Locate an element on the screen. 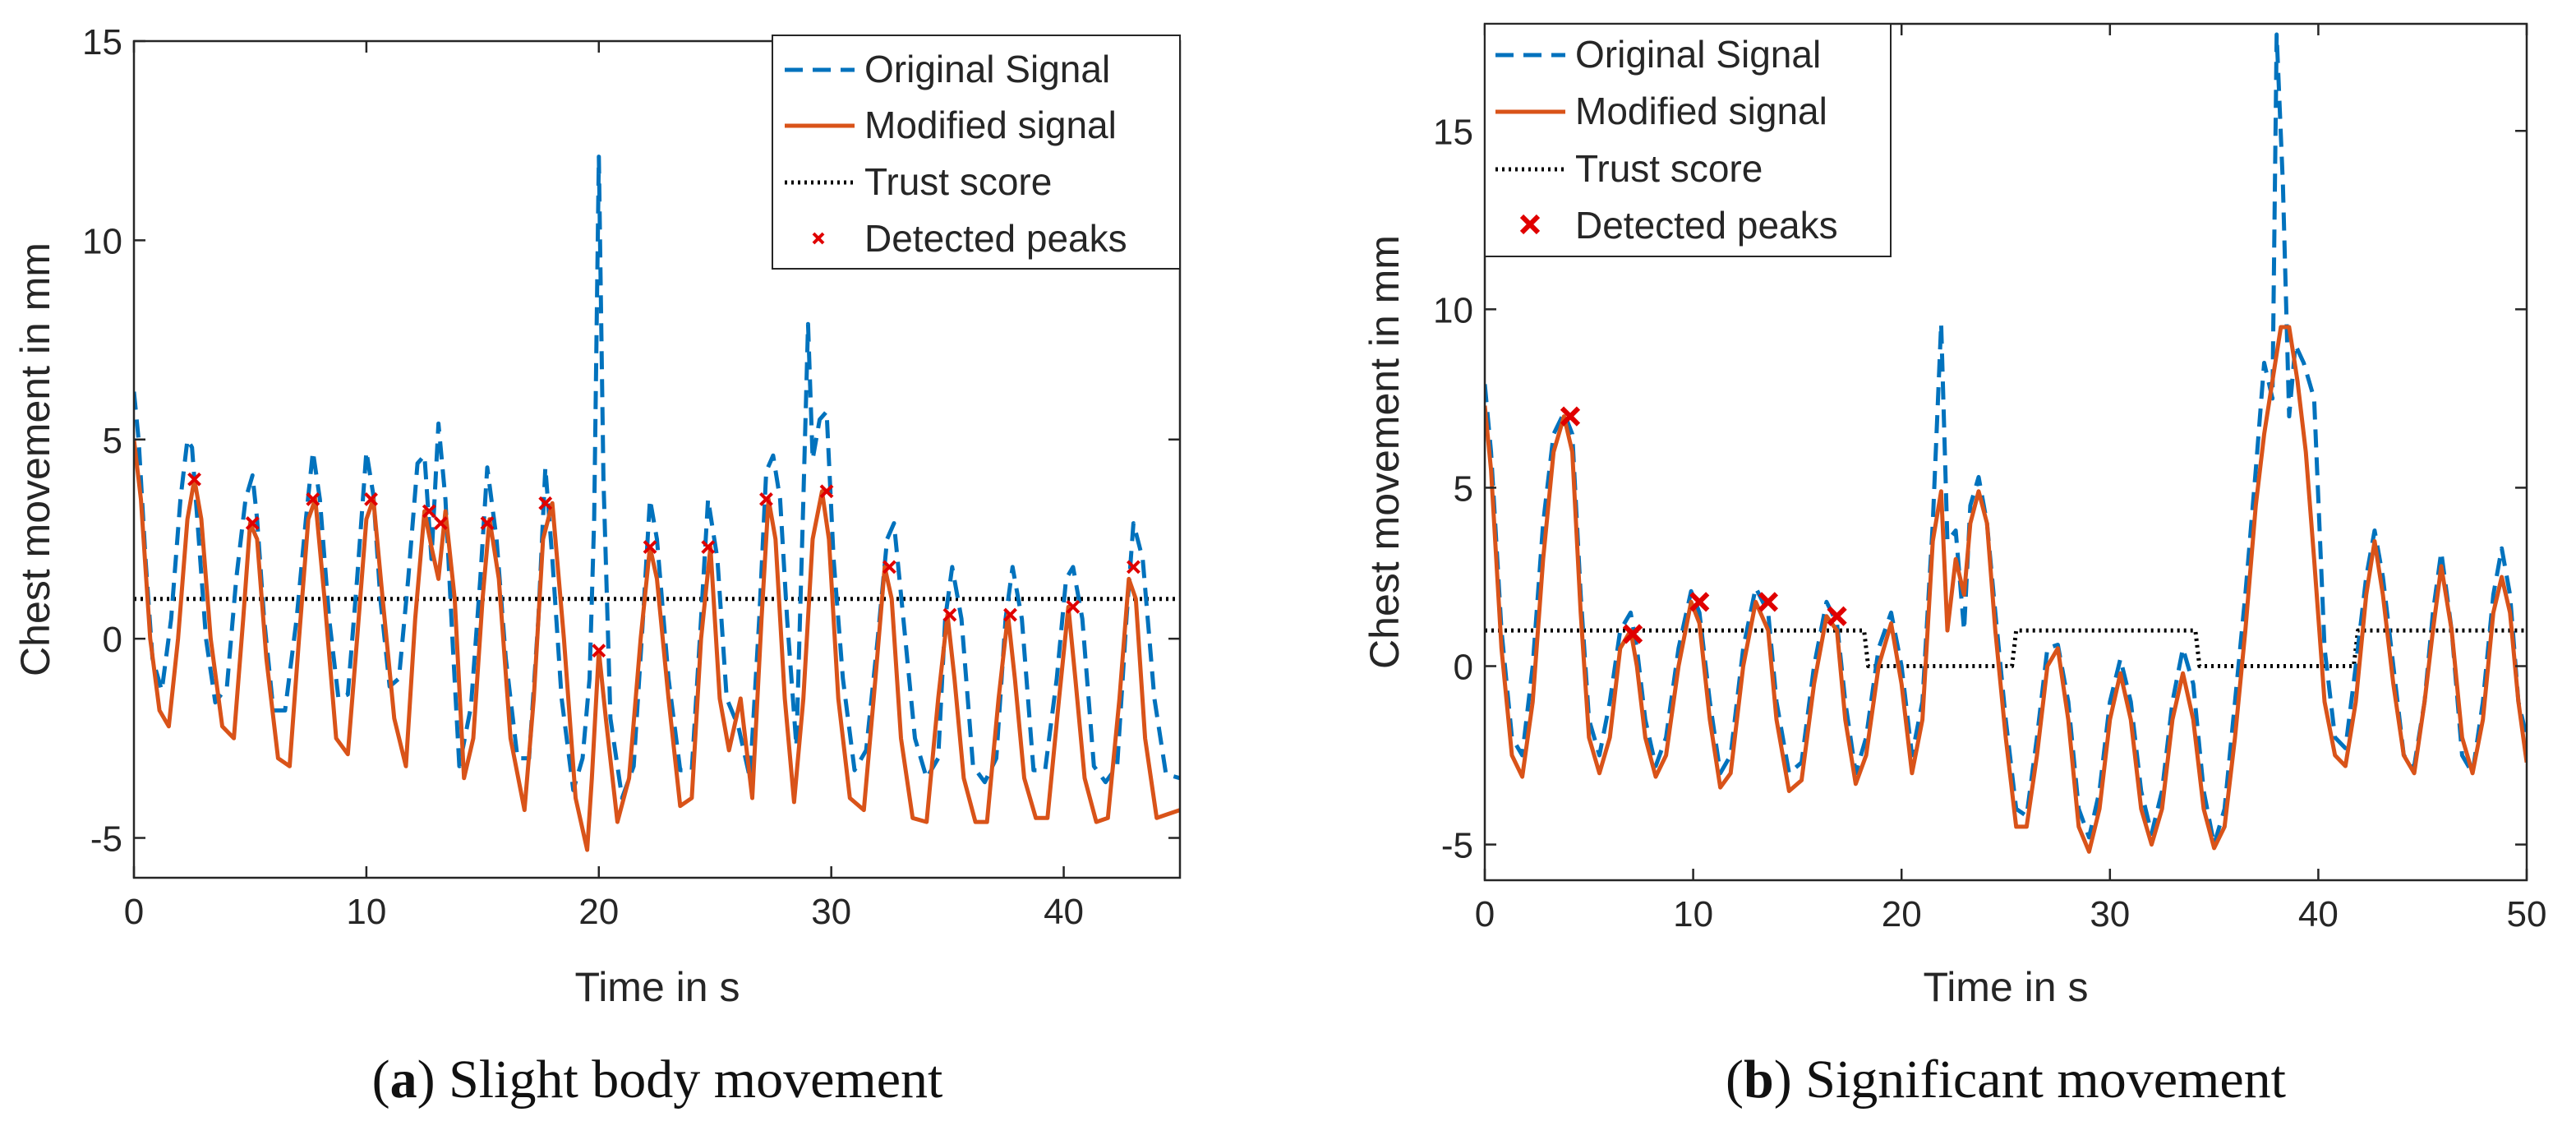  x-tick-label-a: 20 is located at coordinates (598, 912).